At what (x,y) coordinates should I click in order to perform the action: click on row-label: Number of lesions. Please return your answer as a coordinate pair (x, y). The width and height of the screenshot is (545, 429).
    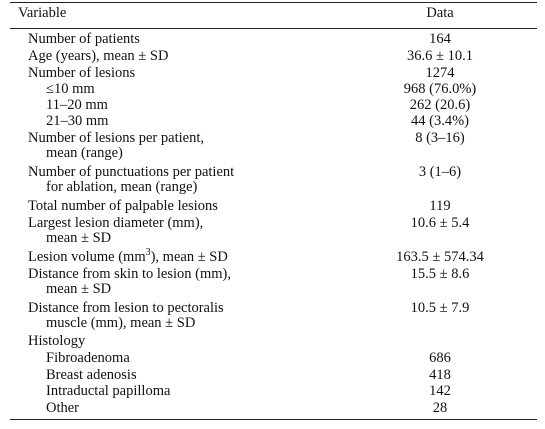
    Looking at the image, I should click on (82, 73).